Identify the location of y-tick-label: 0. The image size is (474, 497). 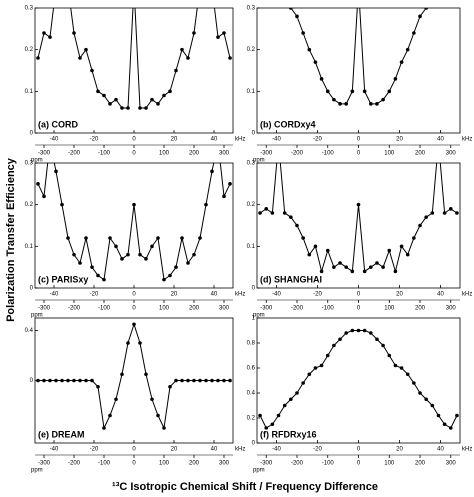
(254, 289).